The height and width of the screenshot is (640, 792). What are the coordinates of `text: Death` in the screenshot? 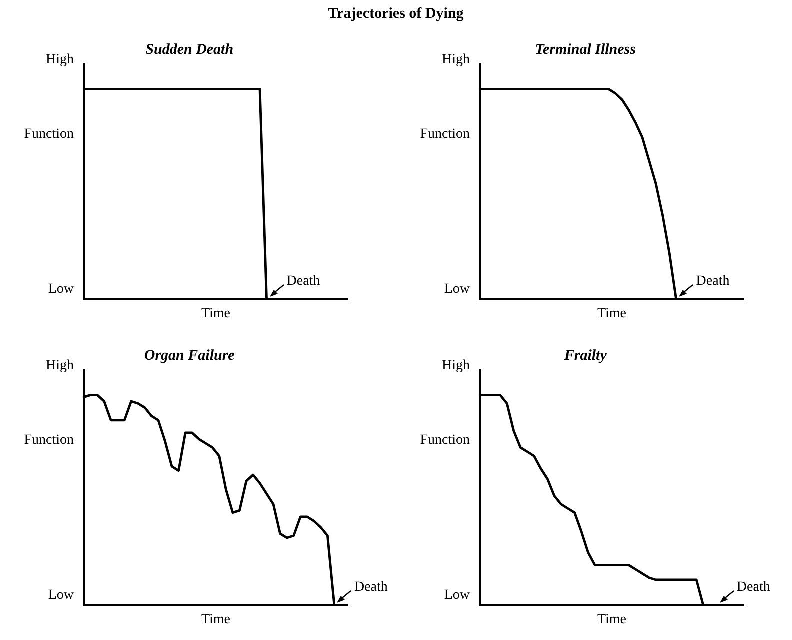 It's located at (371, 587).